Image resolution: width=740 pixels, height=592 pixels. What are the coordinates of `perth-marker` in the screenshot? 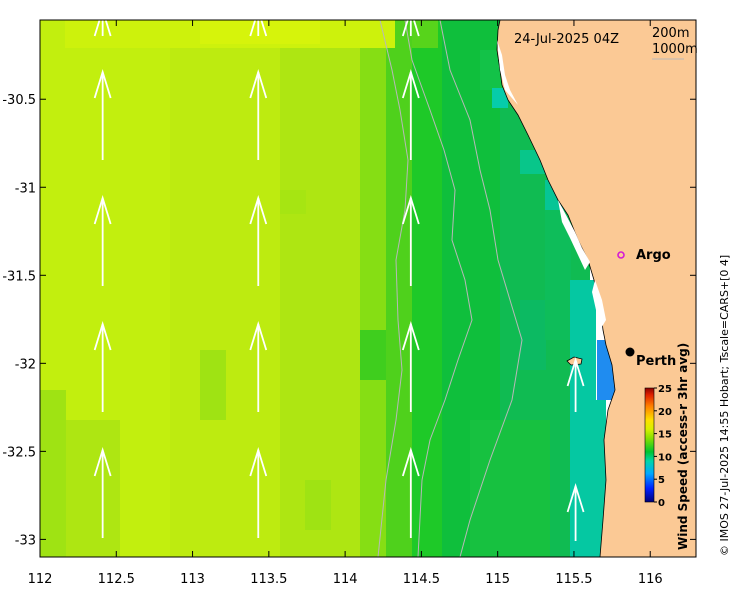 It's located at (630, 352).